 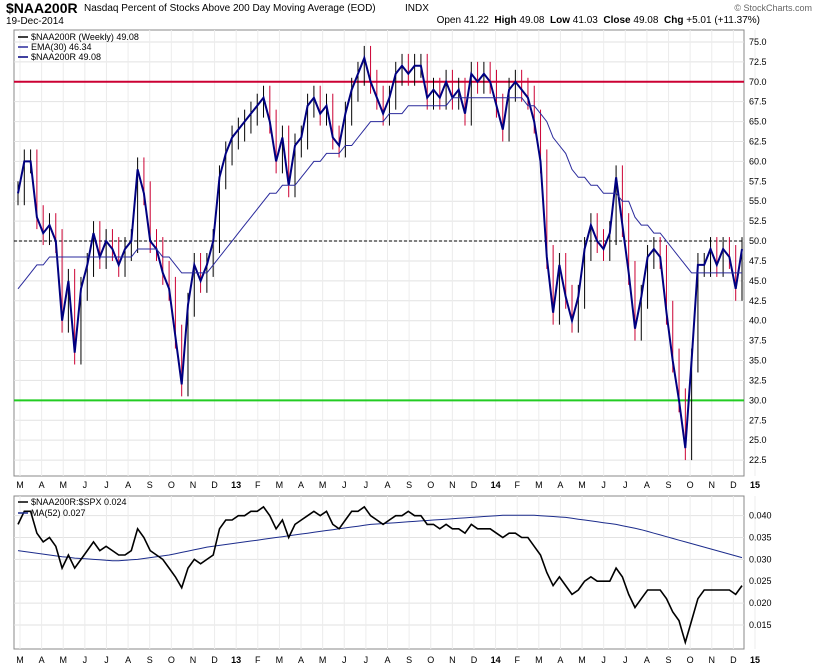 I want to click on main-y-tick-label: 27.5, so click(x=758, y=420).